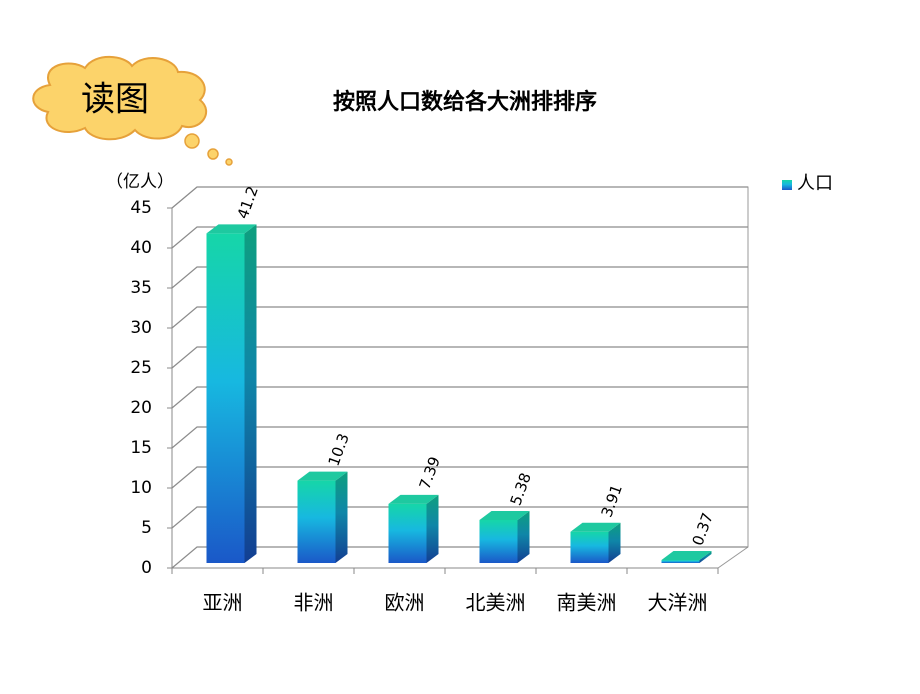 The height and width of the screenshot is (694, 920). What do you see at coordinates (141, 328) in the screenshot?
I see `y-tick-label: 30` at bounding box center [141, 328].